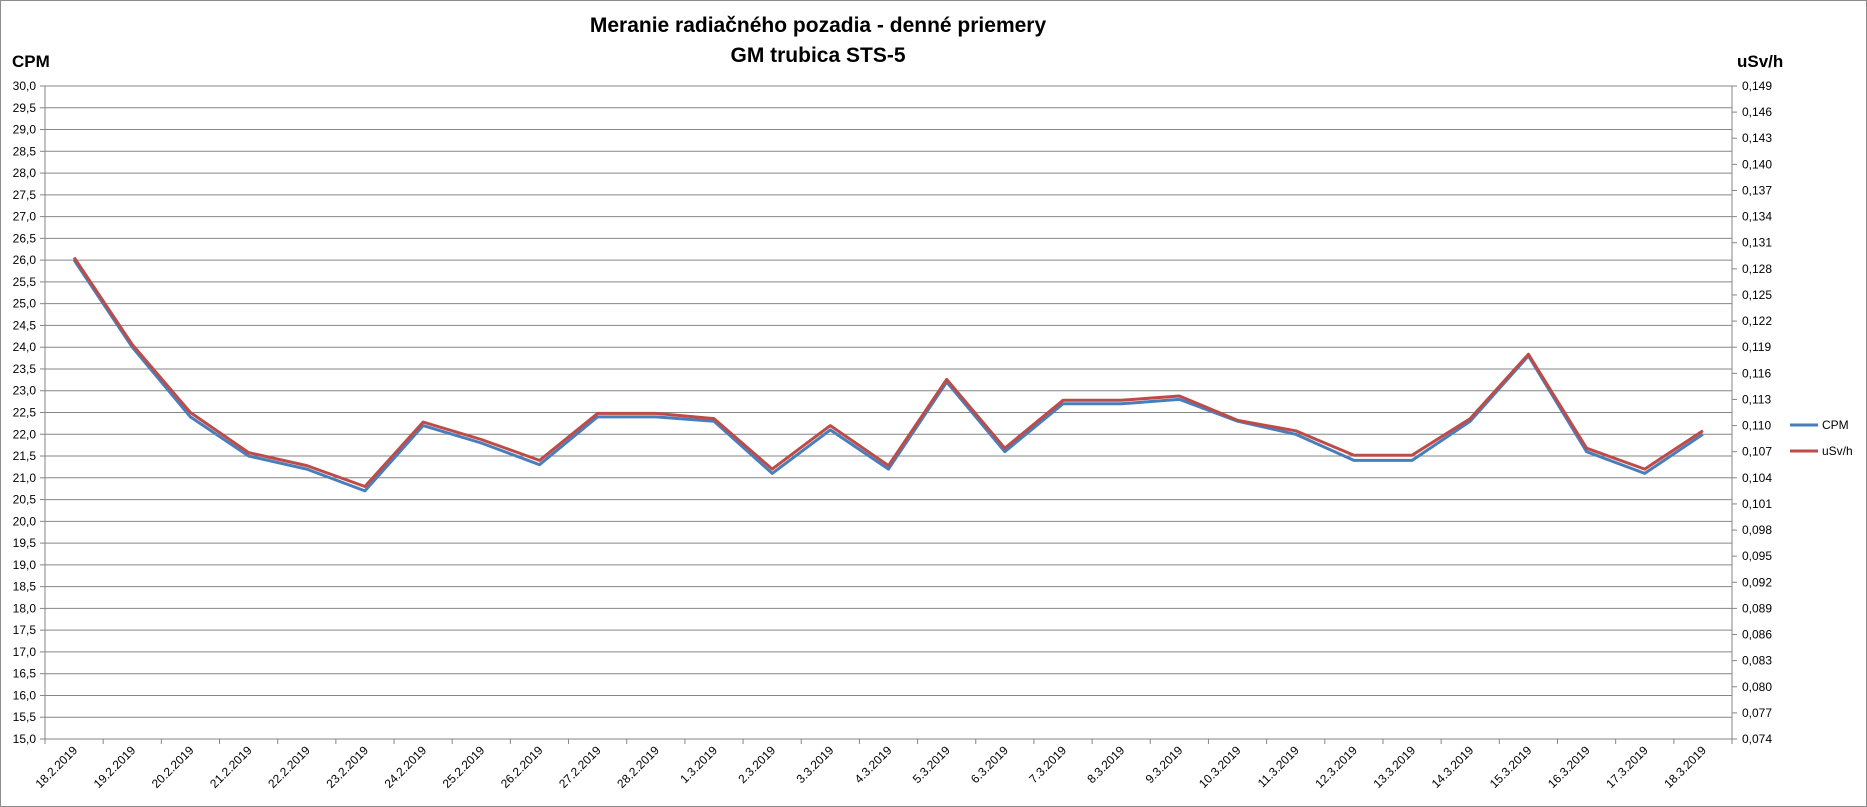  What do you see at coordinates (756, 764) in the screenshot?
I see `x-tick-label: 2.3.2019` at bounding box center [756, 764].